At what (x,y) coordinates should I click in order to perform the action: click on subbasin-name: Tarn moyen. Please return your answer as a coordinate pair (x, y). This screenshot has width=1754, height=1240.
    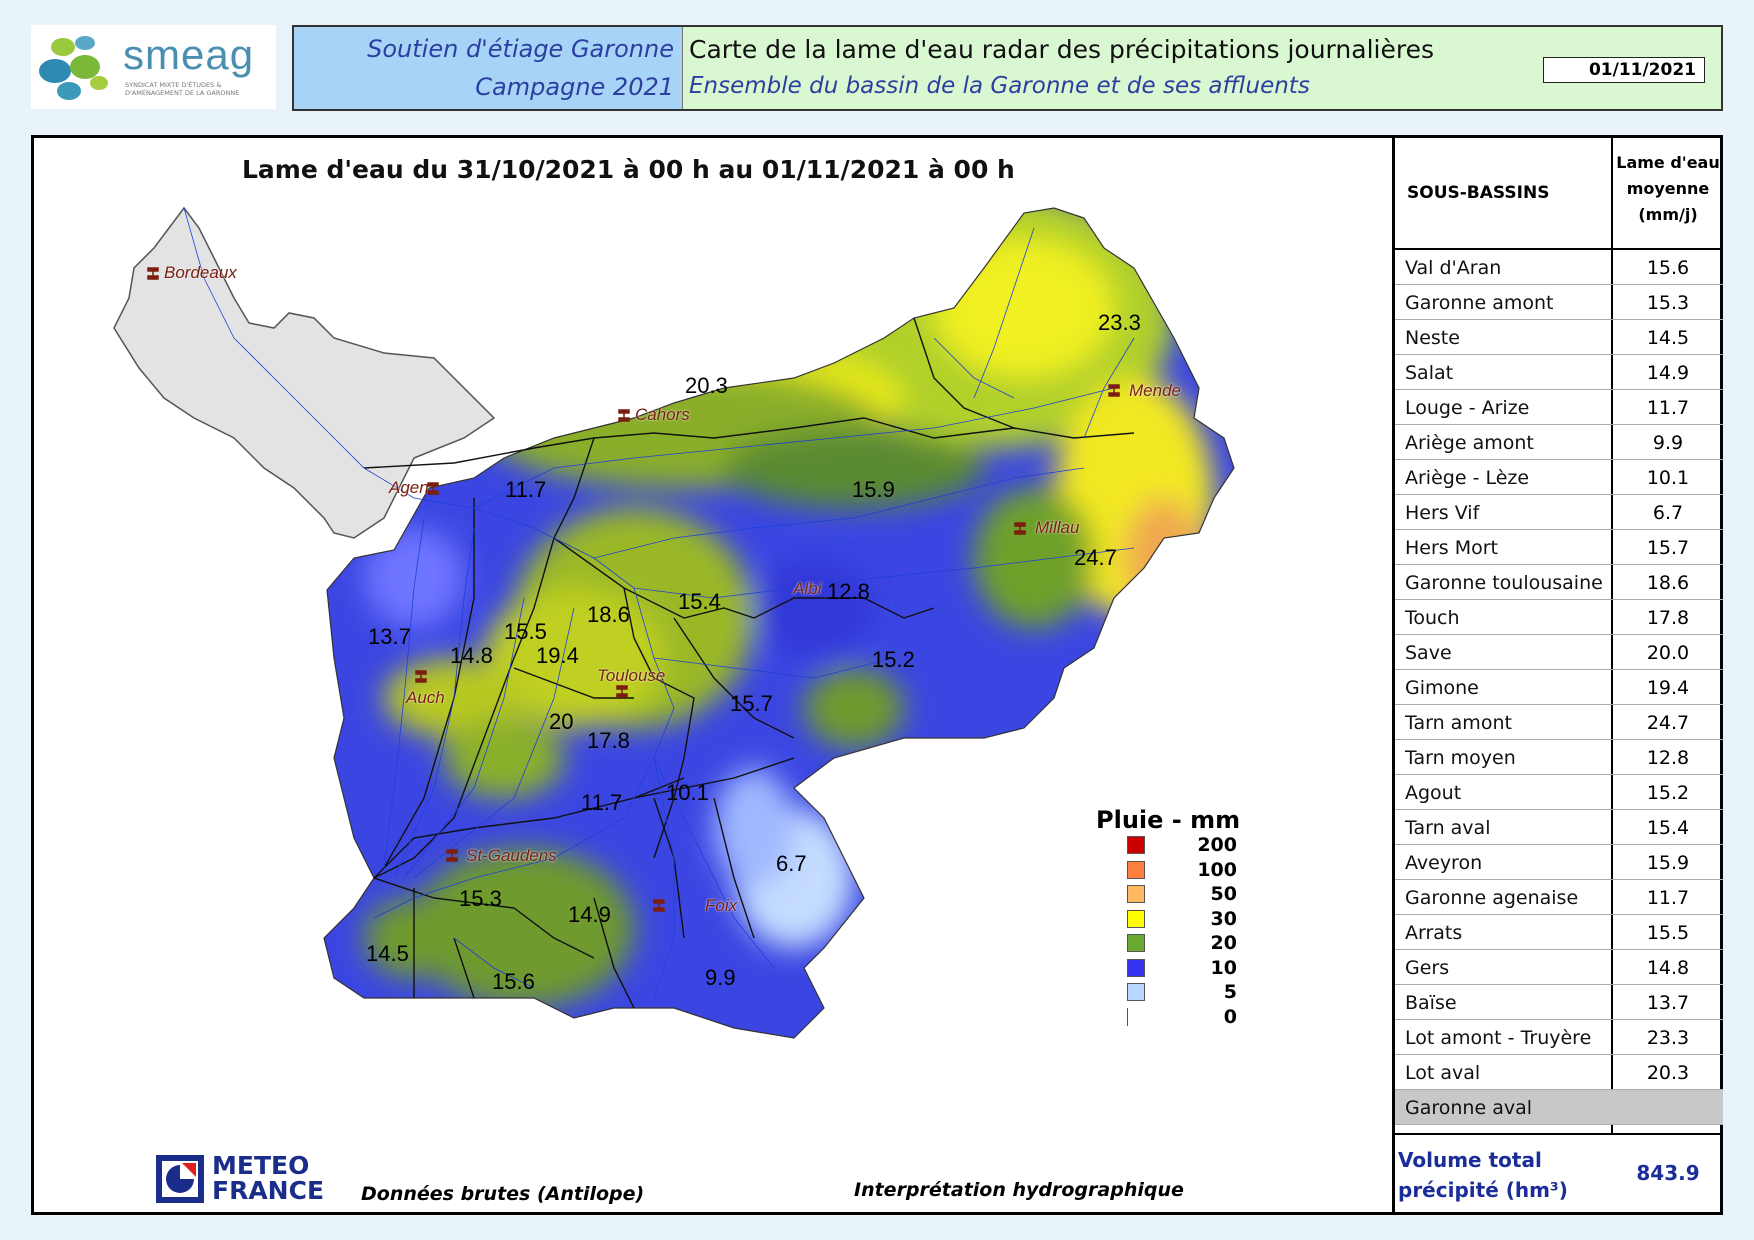
    Looking at the image, I should click on (1460, 758).